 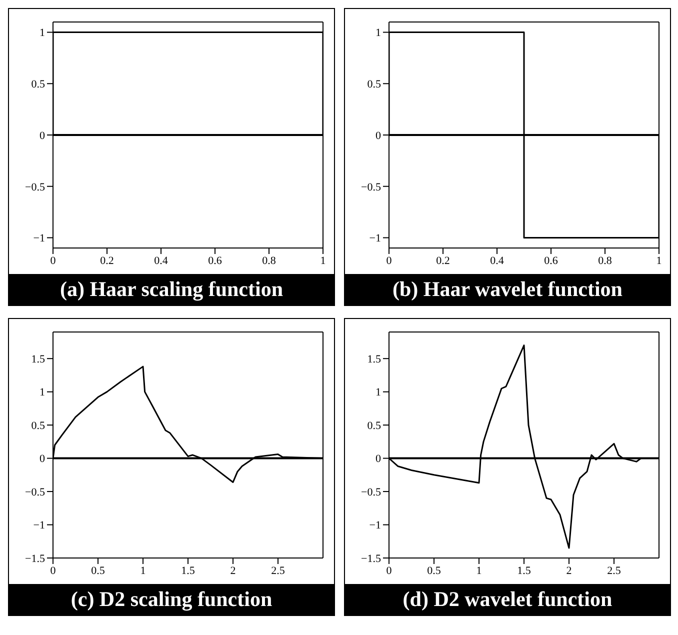 I want to click on text: (a) Haar scaling function, so click(x=171, y=289).